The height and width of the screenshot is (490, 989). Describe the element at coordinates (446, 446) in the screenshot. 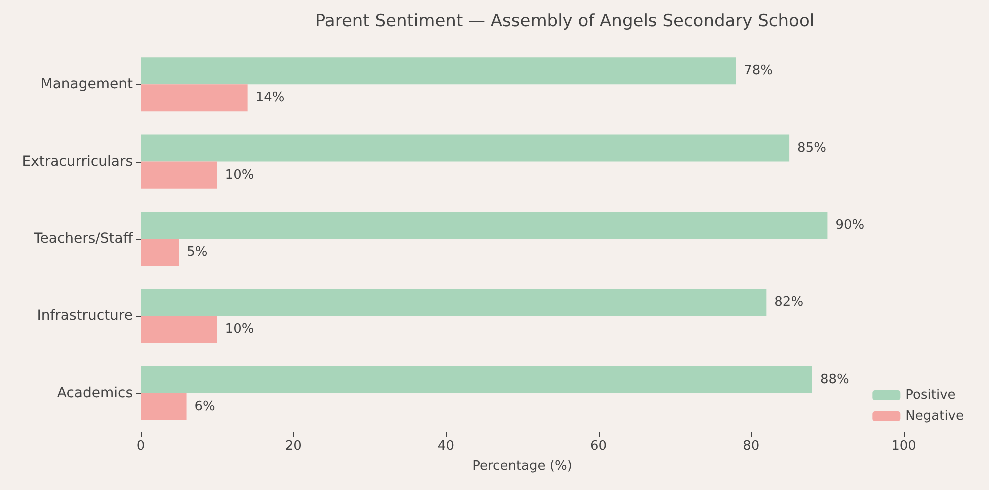

I see `x-tick-label: 40` at that location.